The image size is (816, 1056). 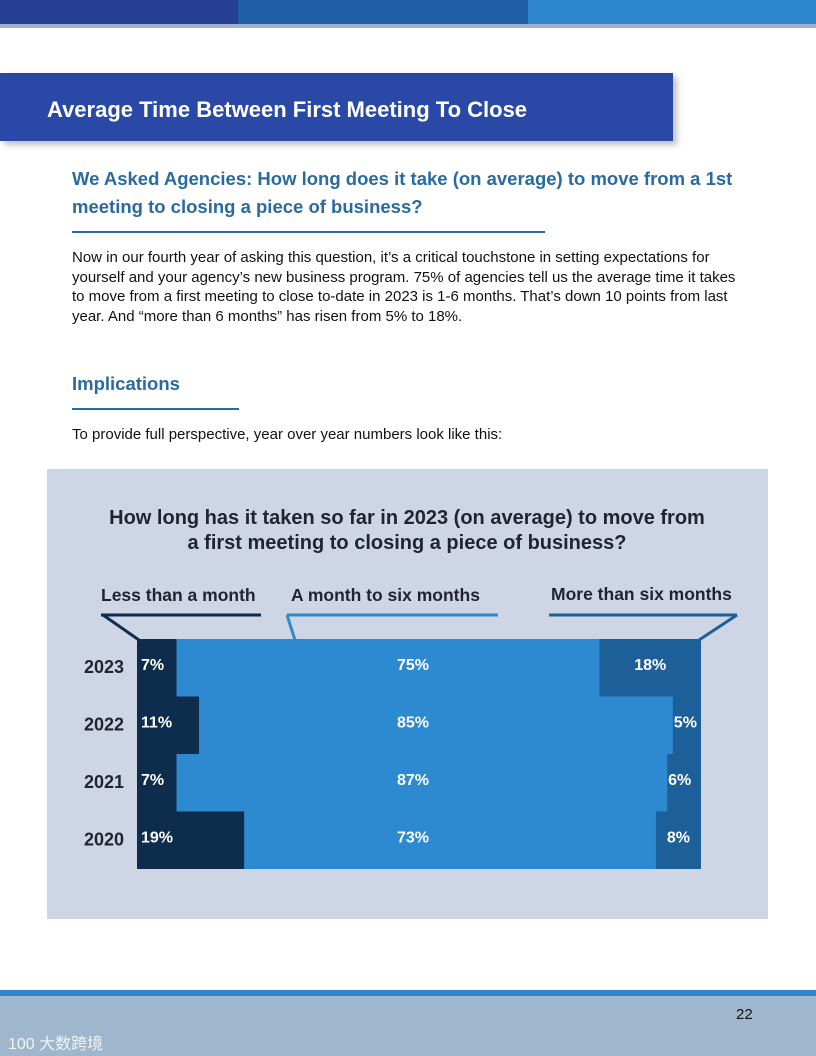 I want to click on question-underline, so click(x=308, y=232).